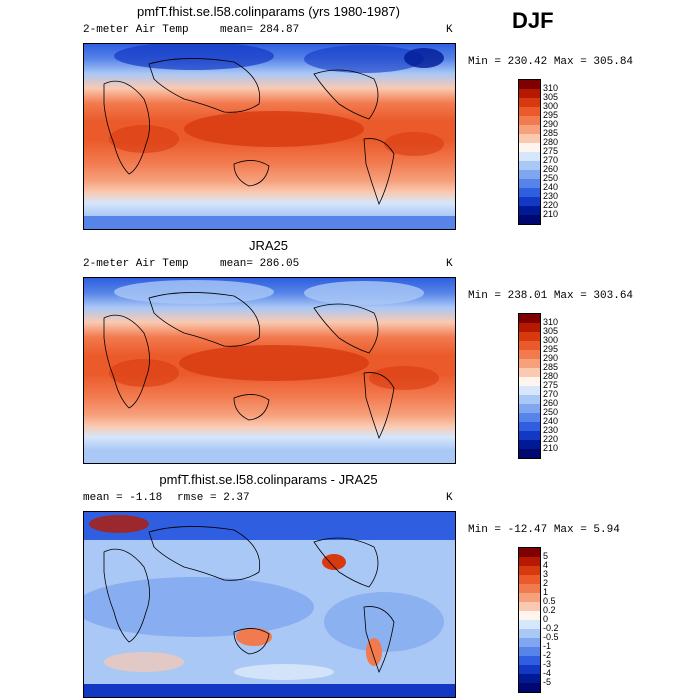  Describe the element at coordinates (546, 583) in the screenshot. I see `colorbar-tick-label: 2` at that location.